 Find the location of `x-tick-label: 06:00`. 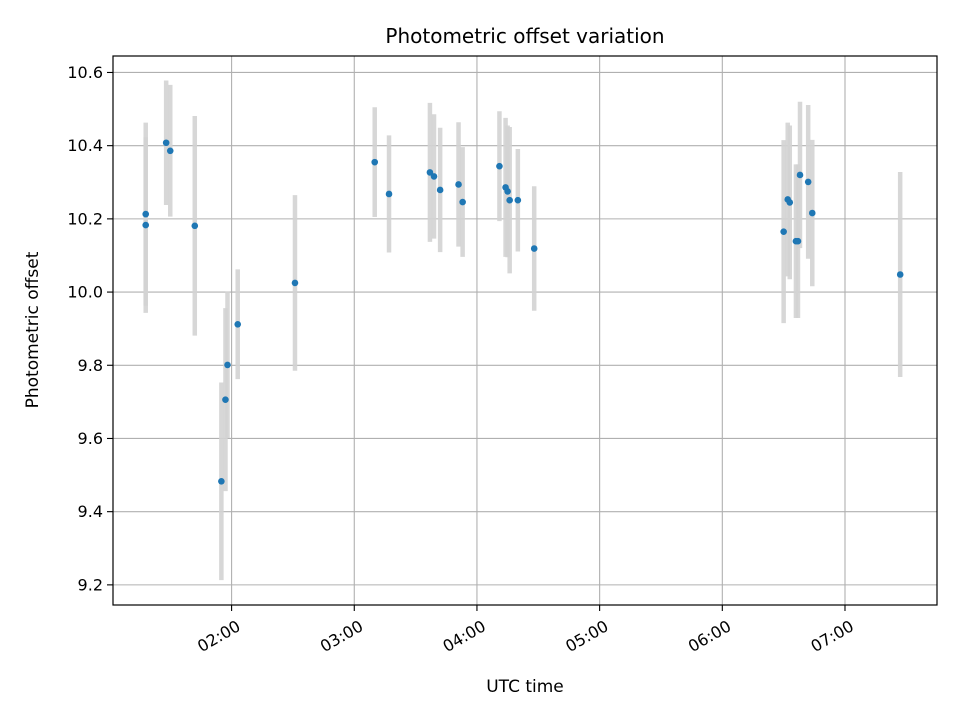

x-tick-label: 06:00 is located at coordinates (709, 636).